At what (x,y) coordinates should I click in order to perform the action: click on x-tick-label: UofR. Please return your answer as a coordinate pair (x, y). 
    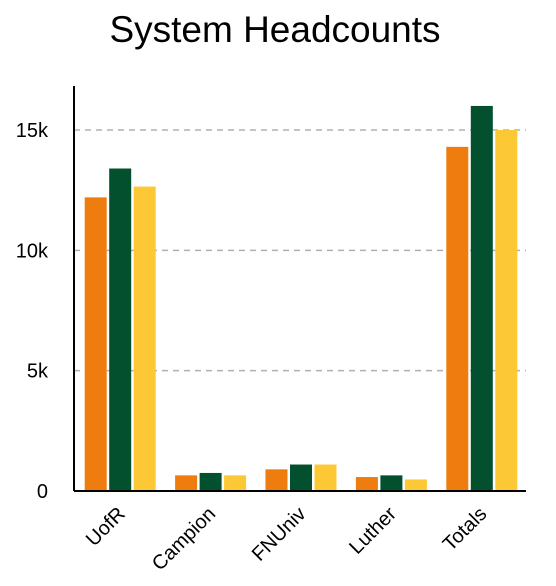
    Looking at the image, I should click on (106, 527).